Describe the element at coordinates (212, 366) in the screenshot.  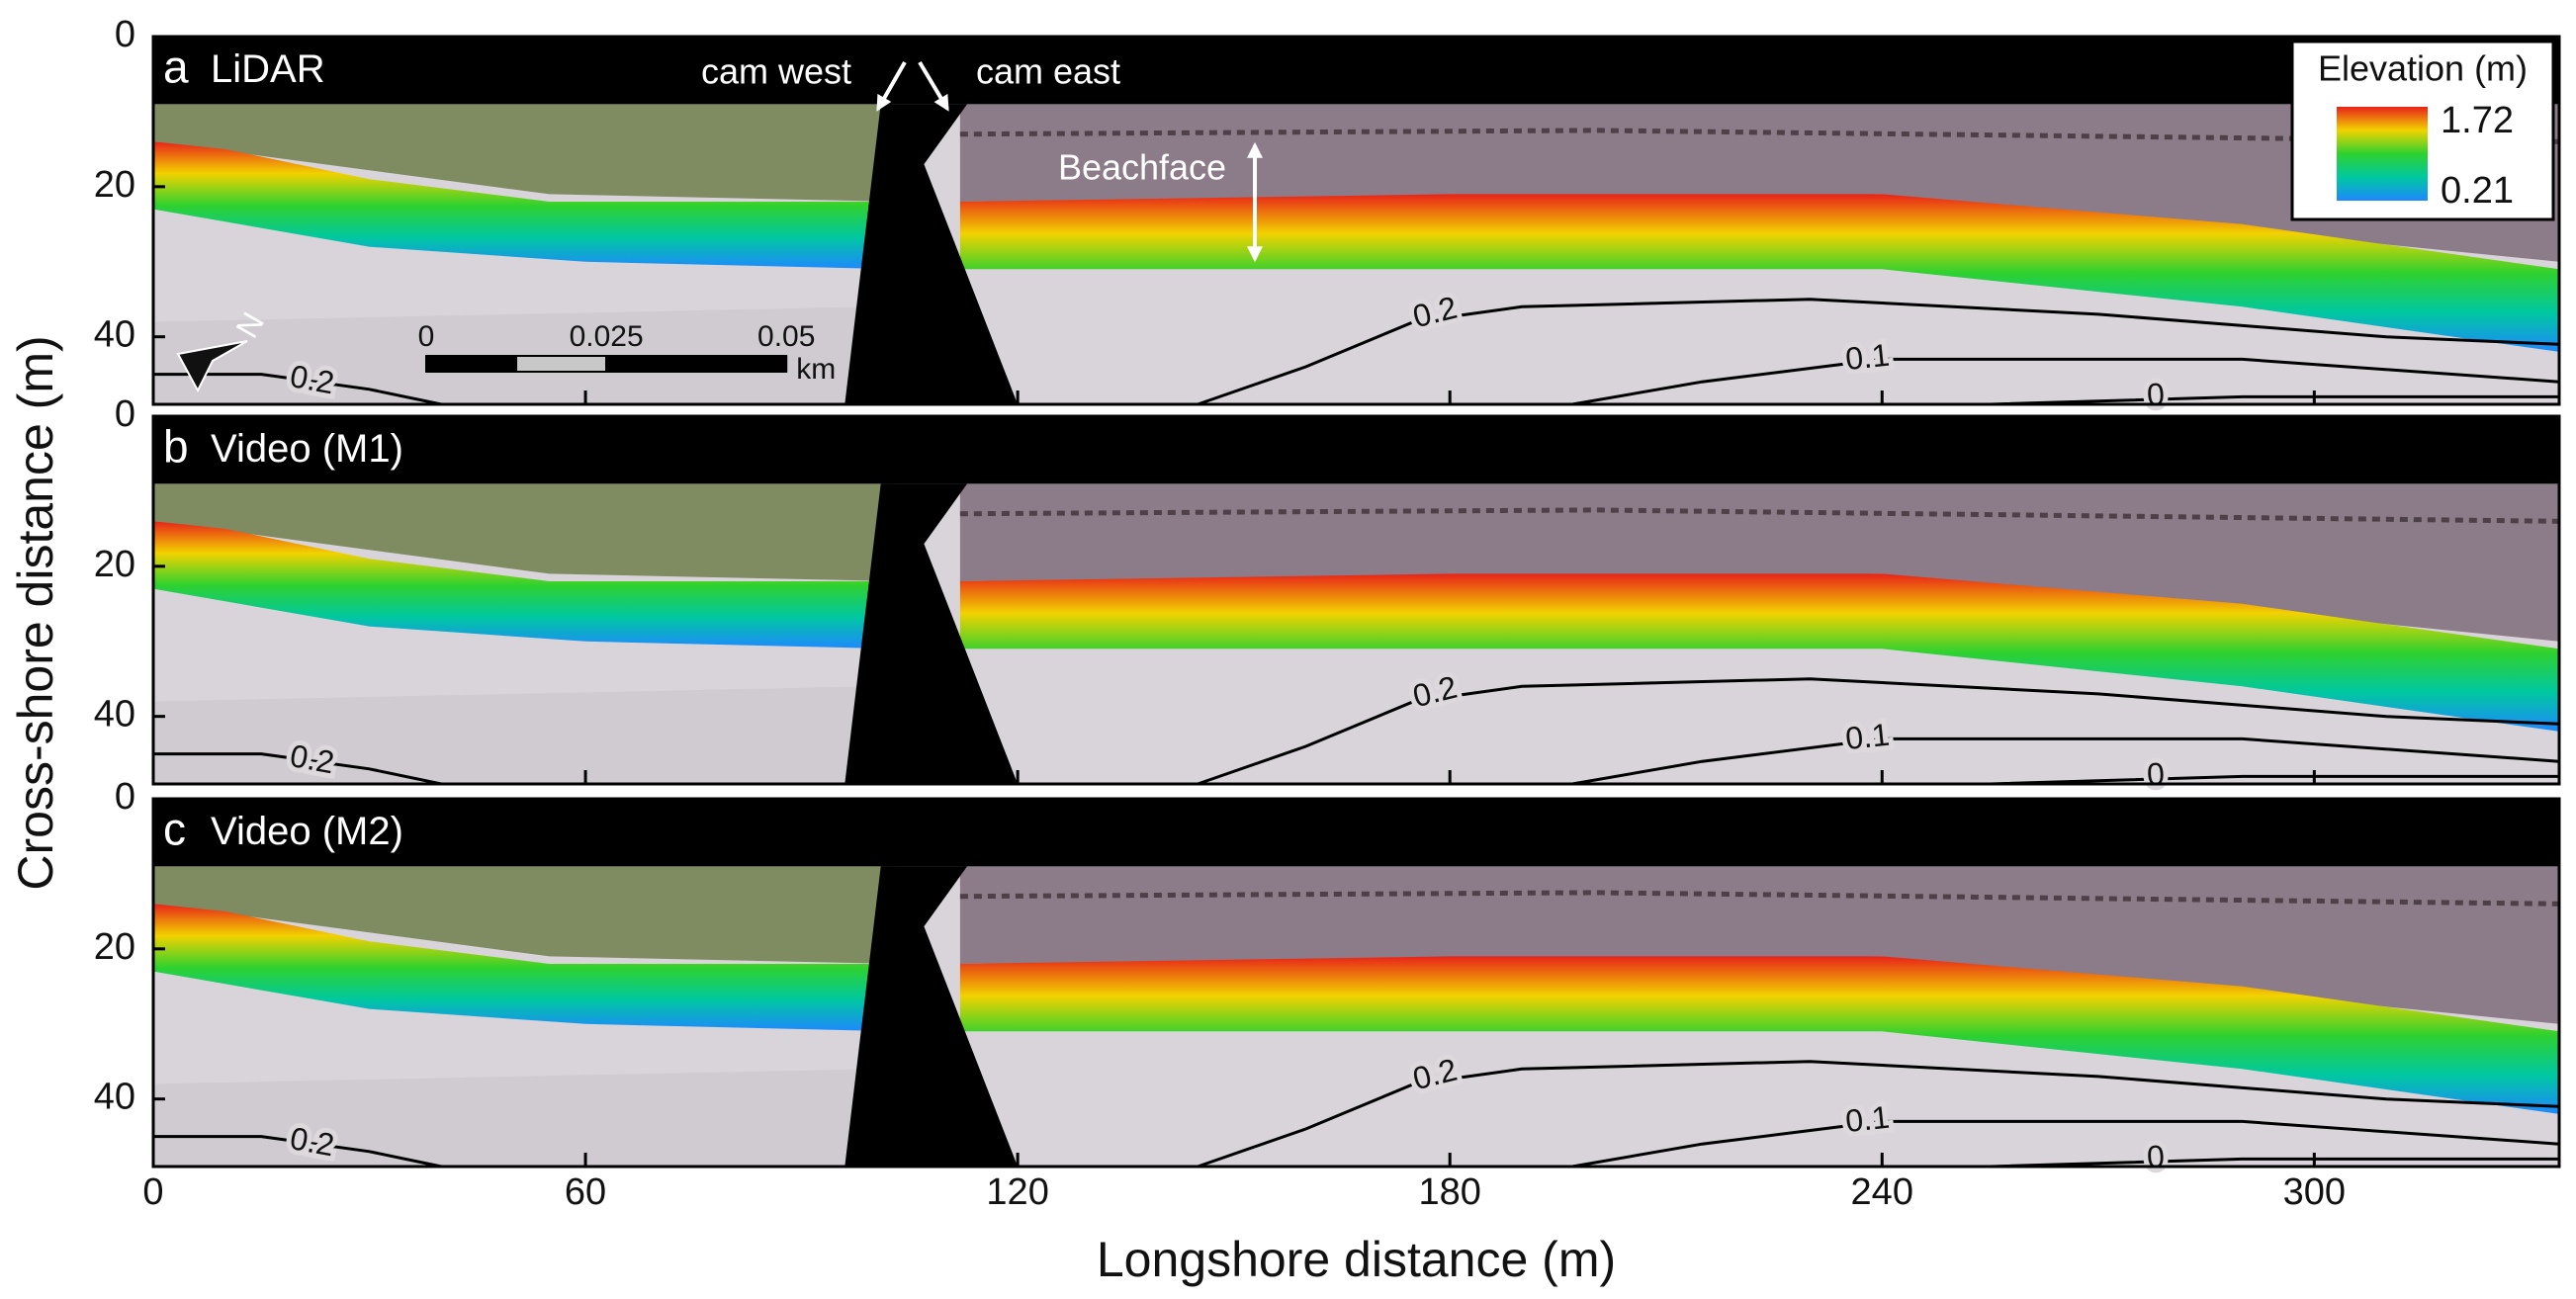
I see `north-arrow` at that location.